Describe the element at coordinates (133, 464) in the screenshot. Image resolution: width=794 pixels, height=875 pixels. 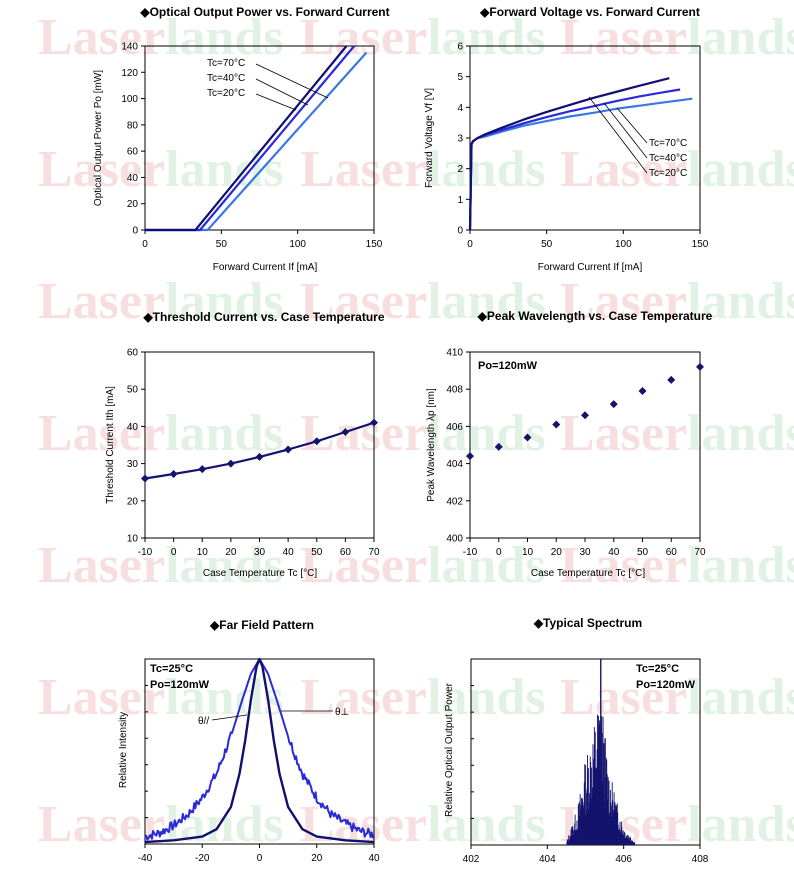
I see `y-tick-label: 30` at that location.